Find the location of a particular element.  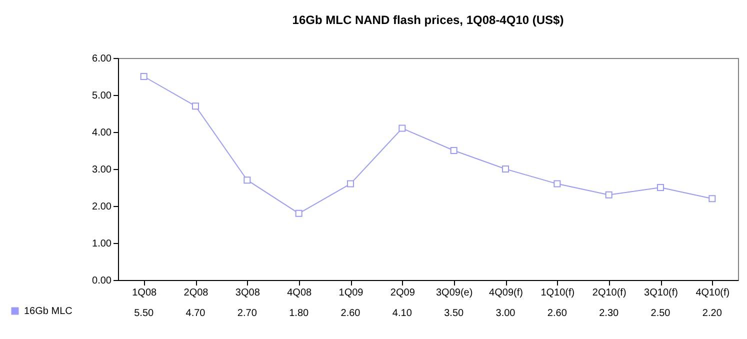

x-tick-label: 4Q09(f) is located at coordinates (506, 293).